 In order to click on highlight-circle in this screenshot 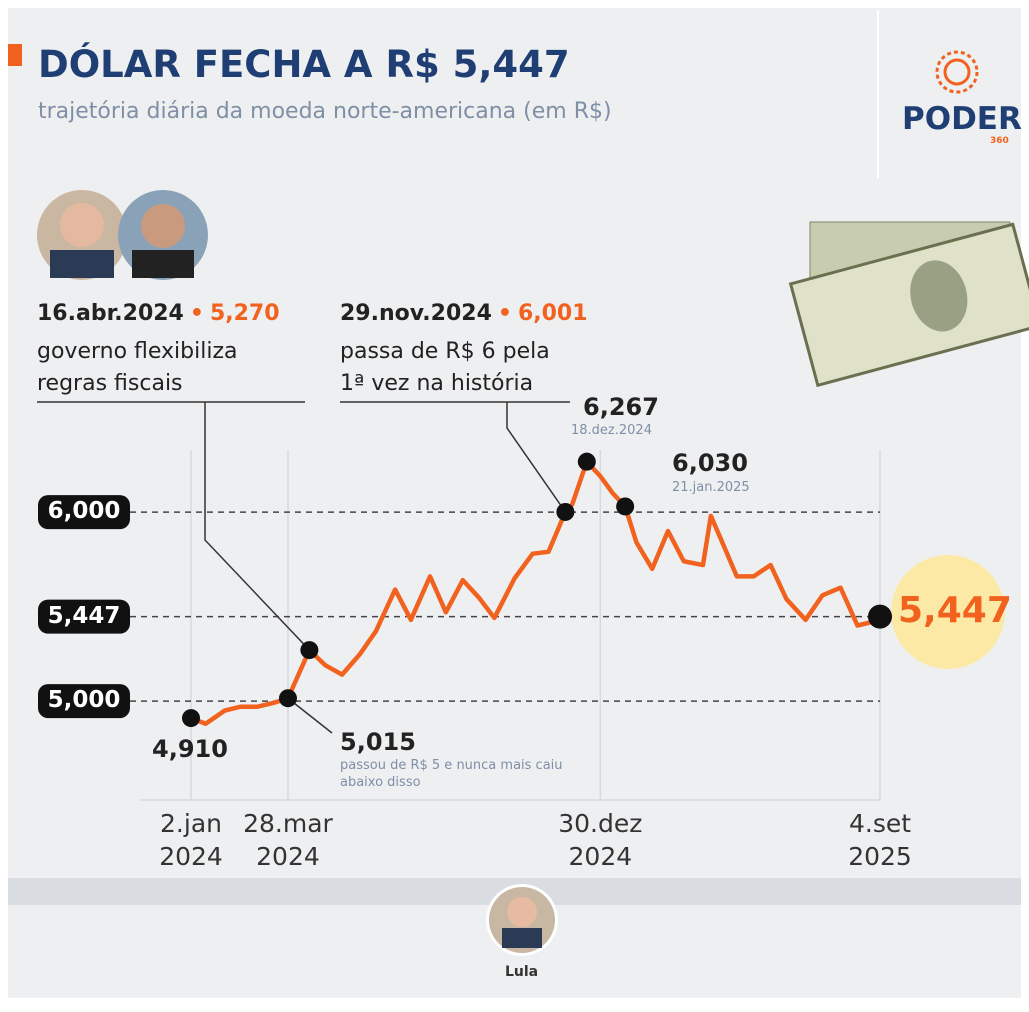, I will do `click(948, 612)`.